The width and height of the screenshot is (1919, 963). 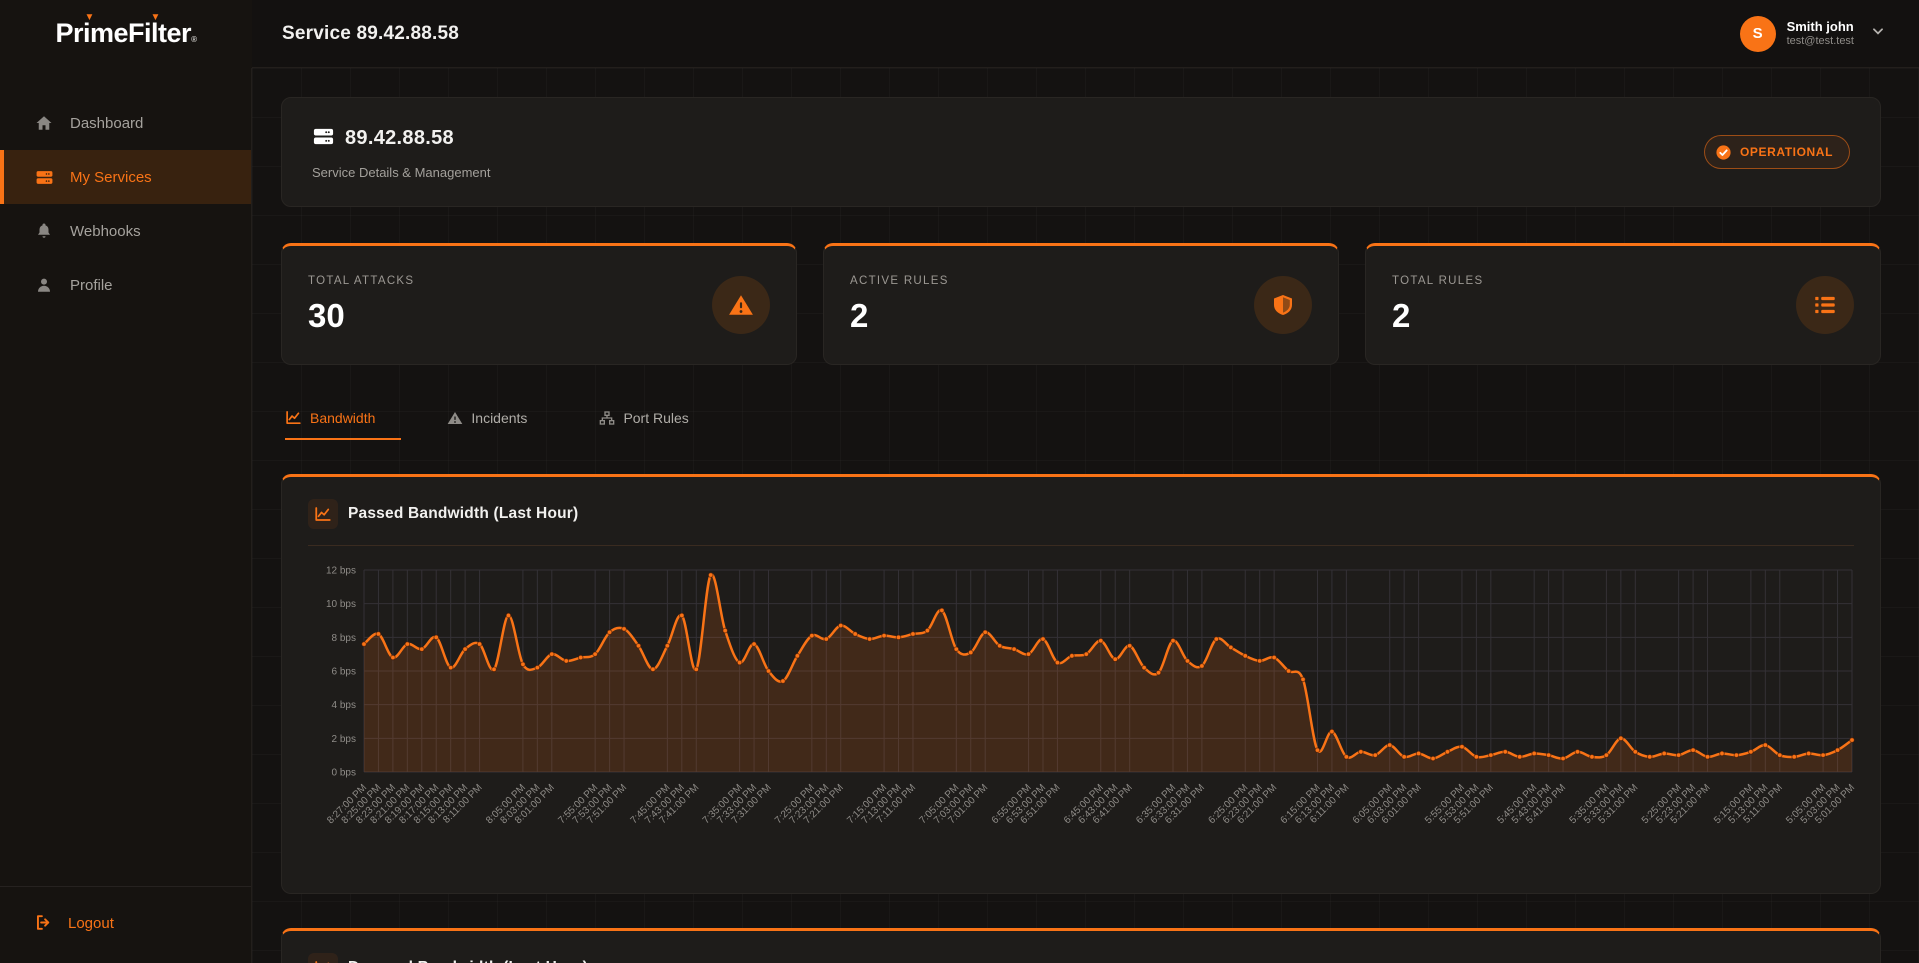 I want to click on svg-text: 2 bps, so click(x=344, y=739).